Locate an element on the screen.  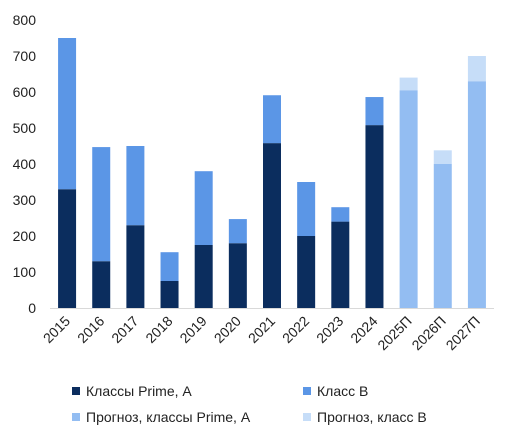
y-tick-label: 200 is located at coordinates (25, 236).